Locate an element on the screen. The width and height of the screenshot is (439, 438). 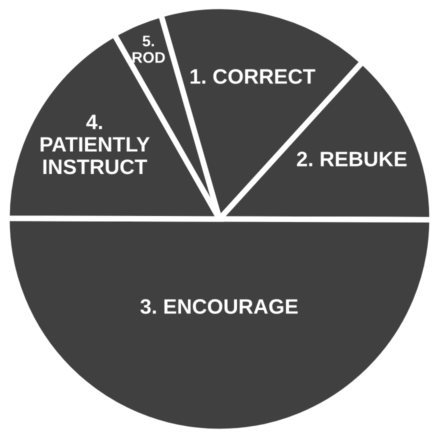
slice-label: 1. CORRECT is located at coordinates (253, 76).